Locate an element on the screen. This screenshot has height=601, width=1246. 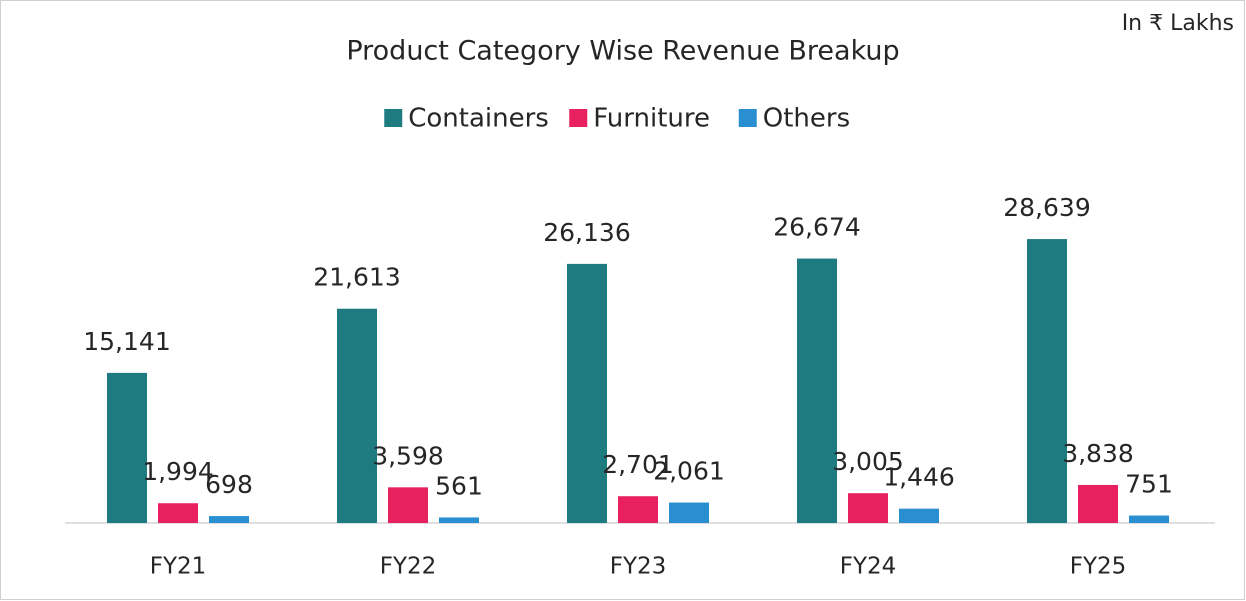
data-label: 3,598 is located at coordinates (408, 455).